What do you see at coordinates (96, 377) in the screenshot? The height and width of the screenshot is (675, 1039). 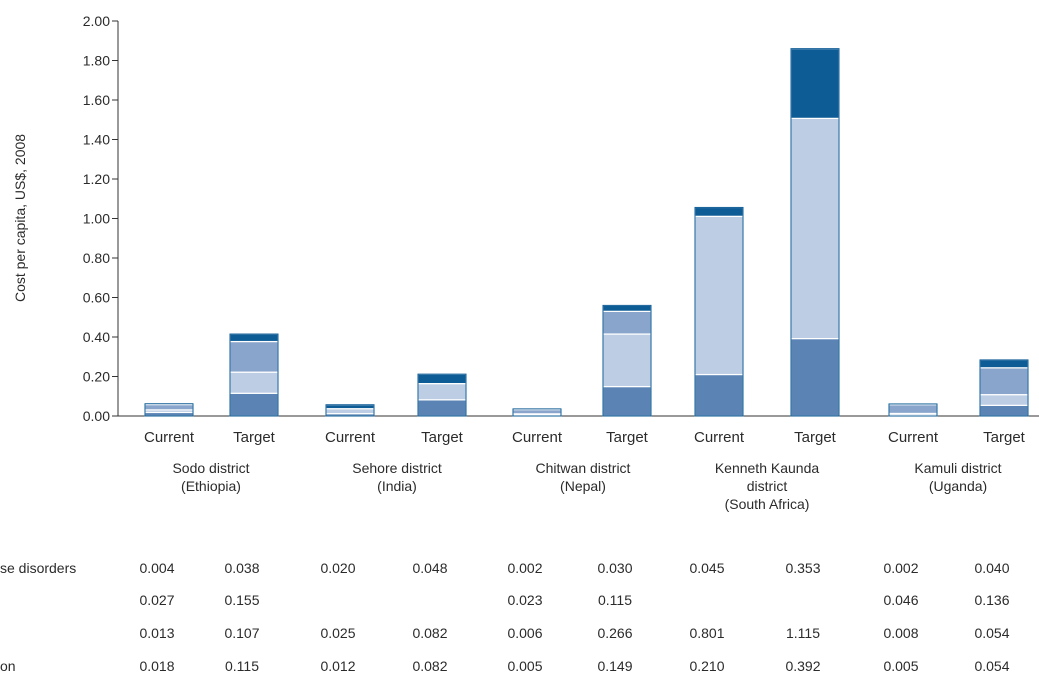 I see `y-tick-label: 0.20` at bounding box center [96, 377].